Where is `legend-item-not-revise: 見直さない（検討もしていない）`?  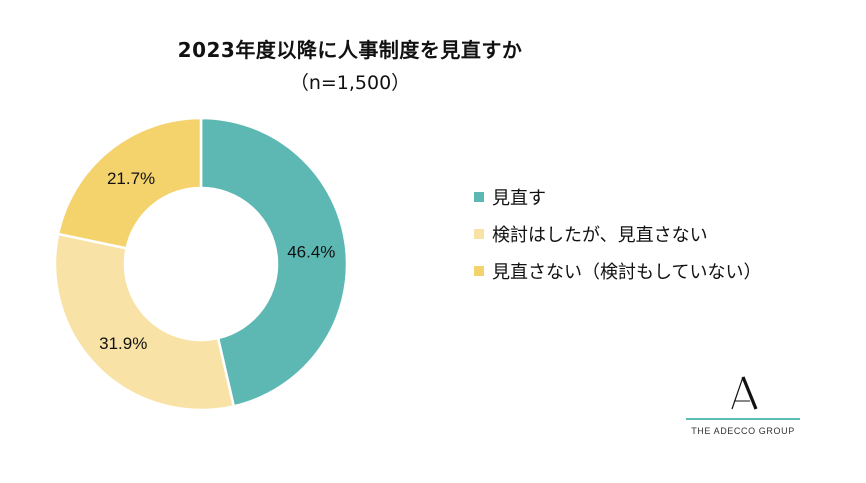 legend-item-not-revise: 見直さない（検討もしていない） is located at coordinates (617, 270).